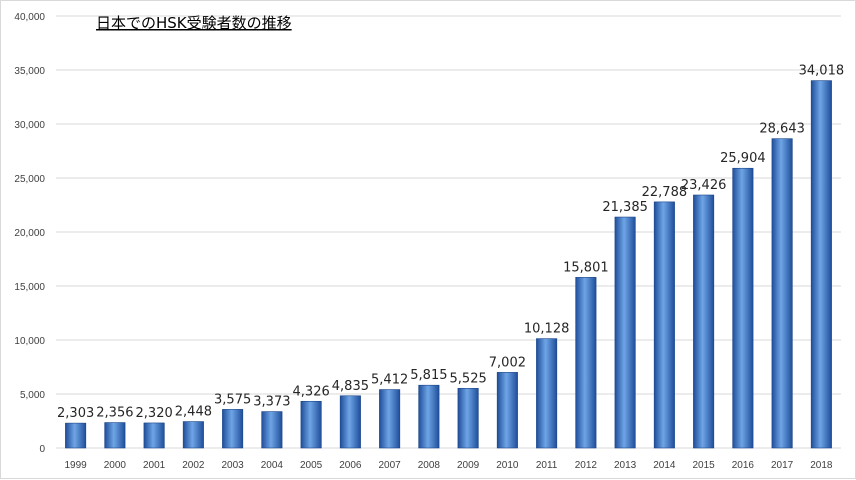 This screenshot has height=480, width=856. Describe the element at coordinates (350, 386) in the screenshot. I see `data-label: 4,835` at that location.